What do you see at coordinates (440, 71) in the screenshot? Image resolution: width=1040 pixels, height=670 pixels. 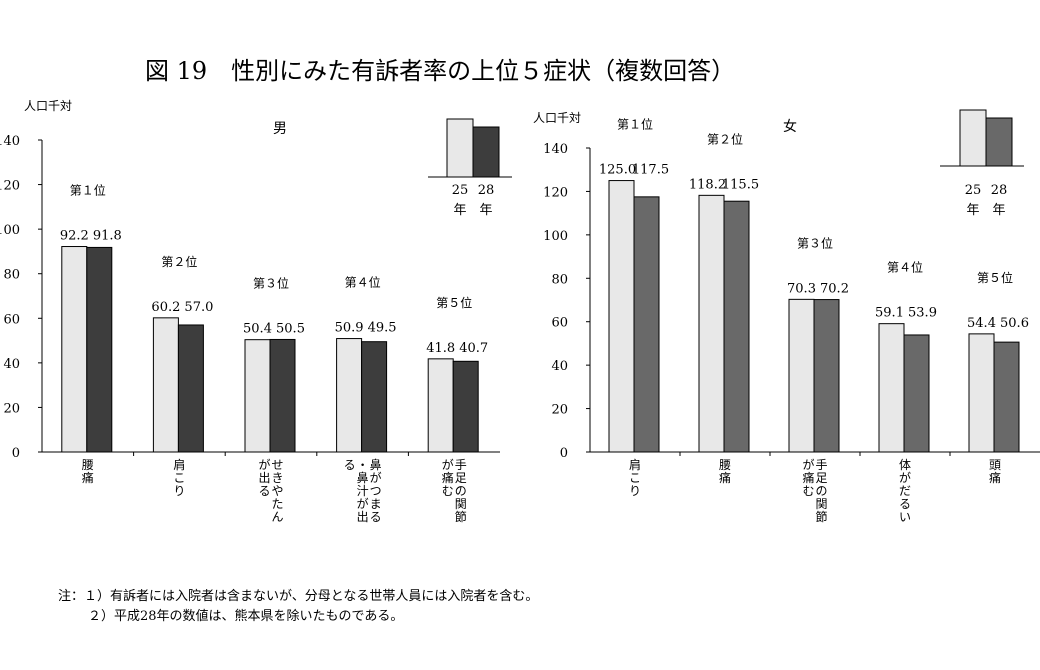 I see `figure-title: 図 19 性別にみた有訴者率の上位５症状（複数回答）` at bounding box center [440, 71].